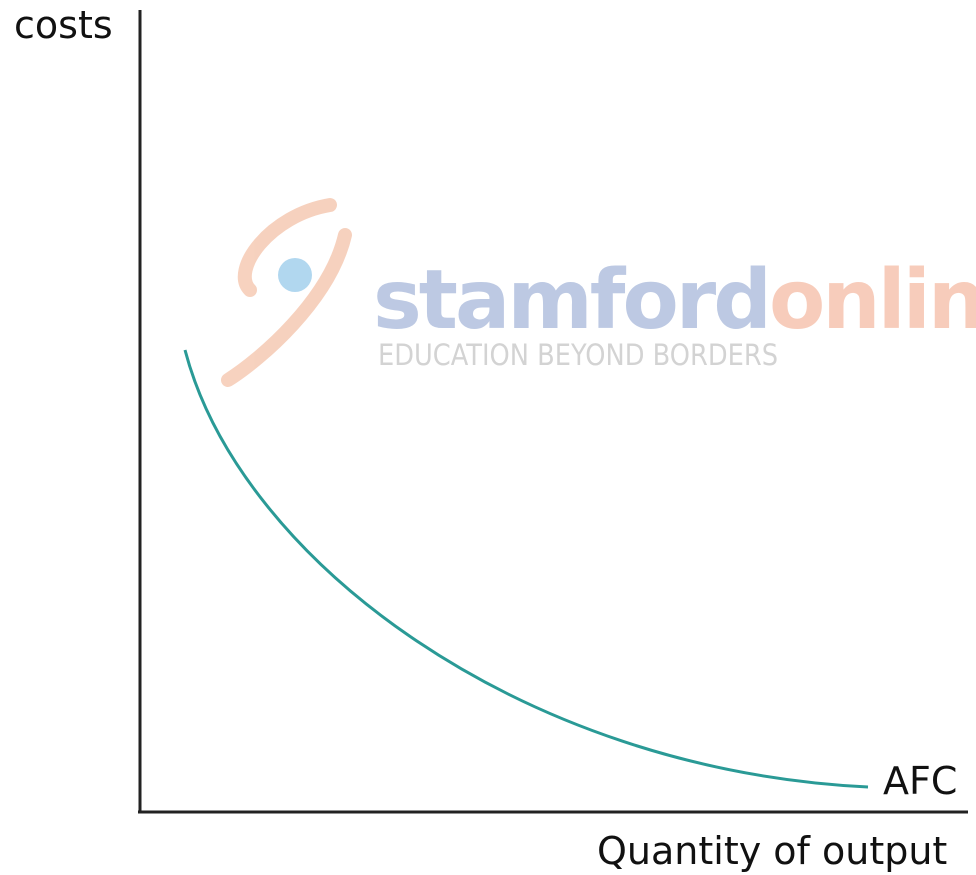  What do you see at coordinates (295, 275) in the screenshot?
I see `watermark-globe` at bounding box center [295, 275].